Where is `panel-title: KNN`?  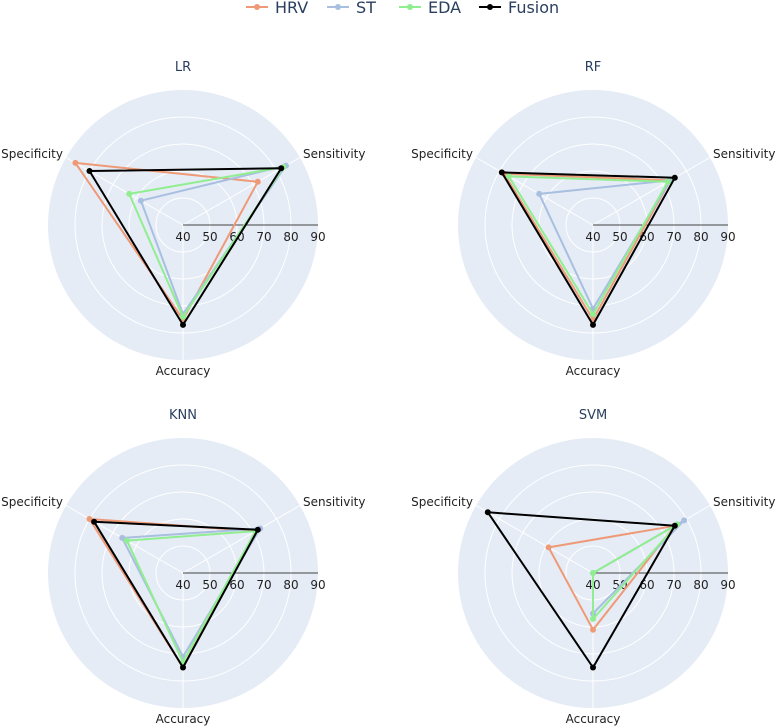
panel-title: KNN is located at coordinates (183, 415).